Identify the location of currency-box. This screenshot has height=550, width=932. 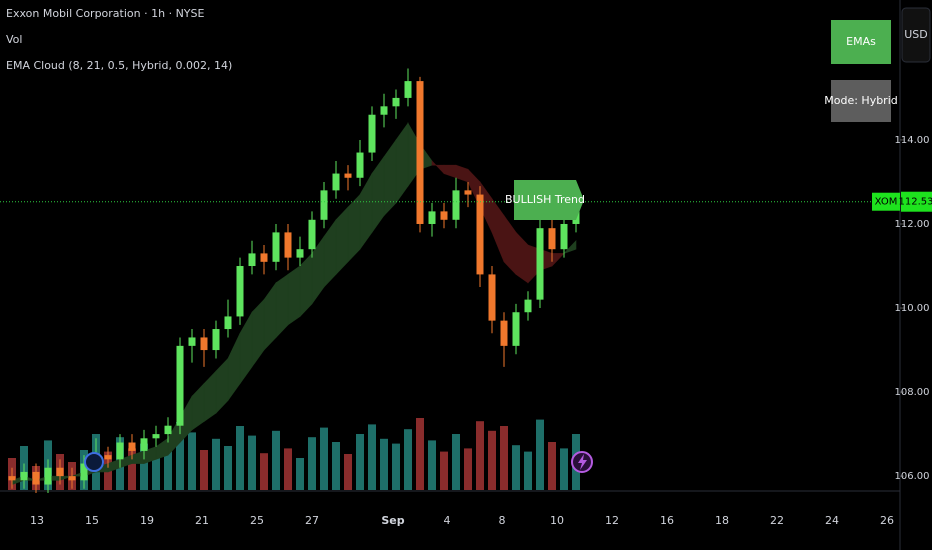
(916, 35).